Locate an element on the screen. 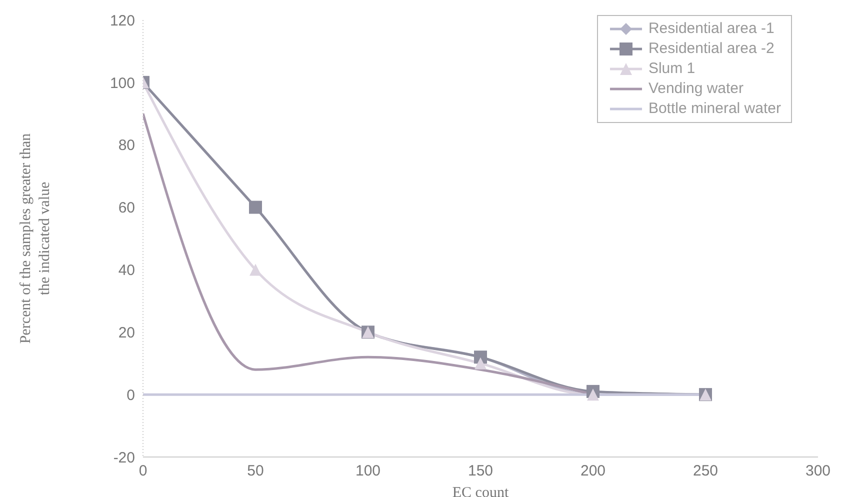  legend-label: Residential area -2 is located at coordinates (711, 49).